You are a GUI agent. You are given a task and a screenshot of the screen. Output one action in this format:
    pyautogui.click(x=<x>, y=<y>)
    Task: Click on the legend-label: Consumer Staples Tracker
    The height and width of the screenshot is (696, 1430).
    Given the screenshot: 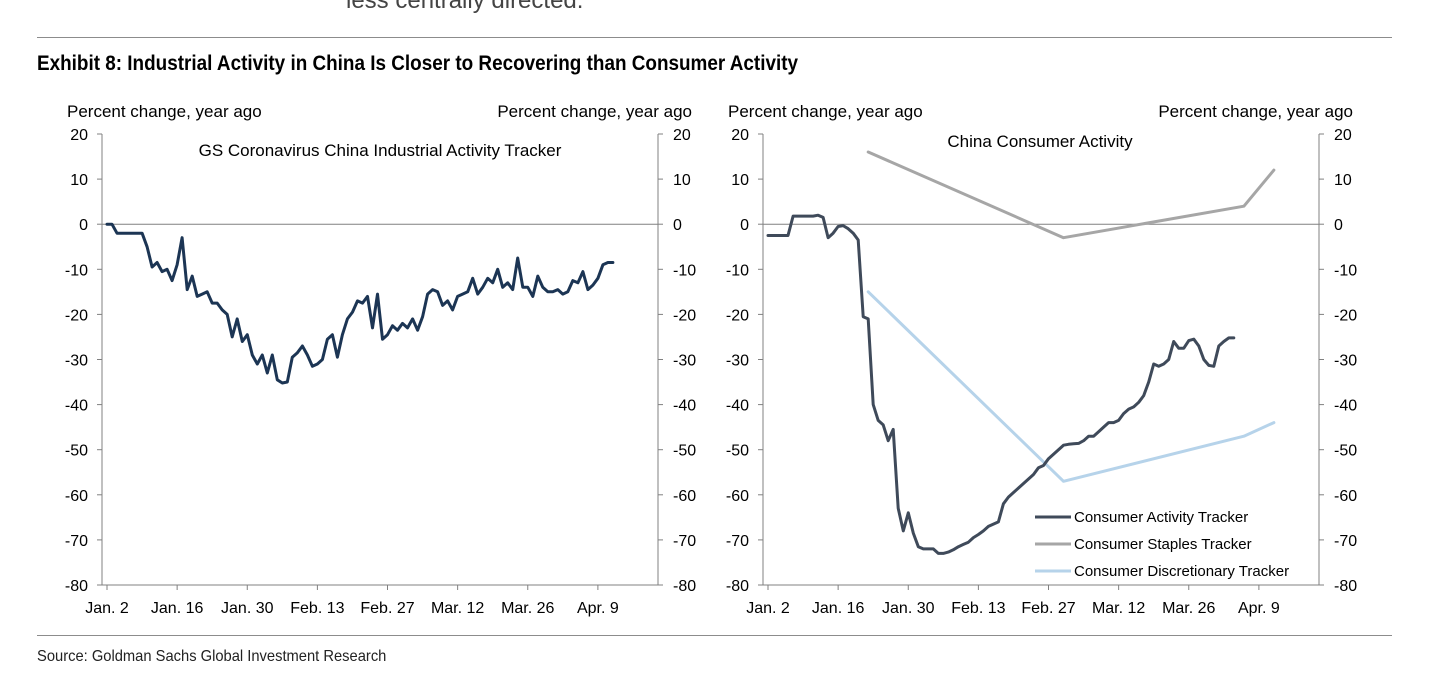 What is the action you would take?
    pyautogui.click(x=1163, y=544)
    